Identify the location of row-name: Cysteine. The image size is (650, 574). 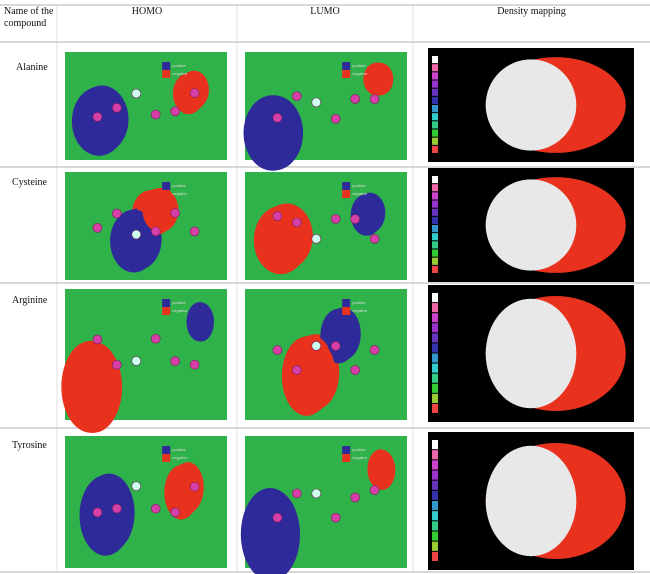
(29, 182).